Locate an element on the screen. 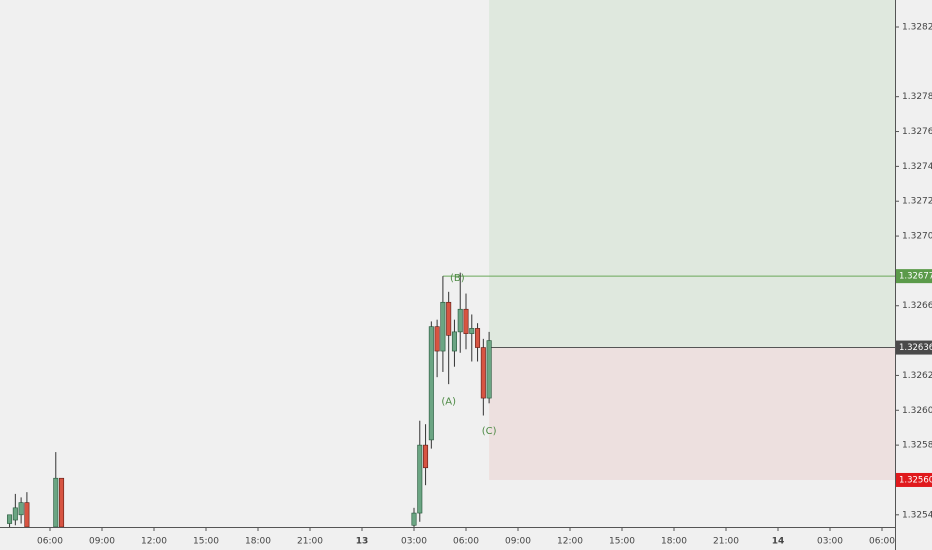 The image size is (932, 550). time-axis is located at coordinates (447, 538).